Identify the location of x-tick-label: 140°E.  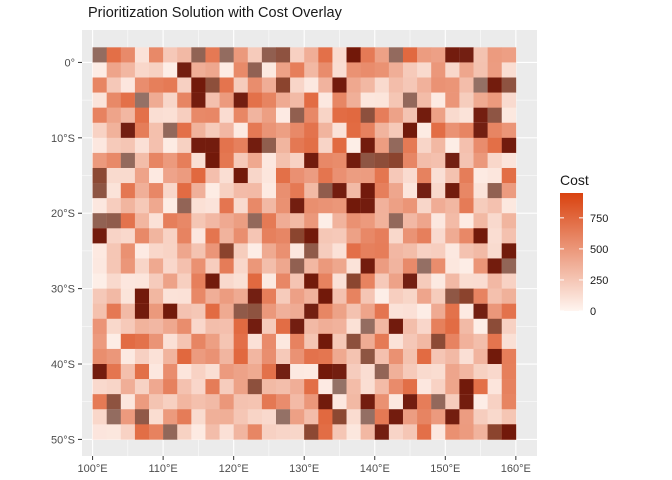
(375, 469).